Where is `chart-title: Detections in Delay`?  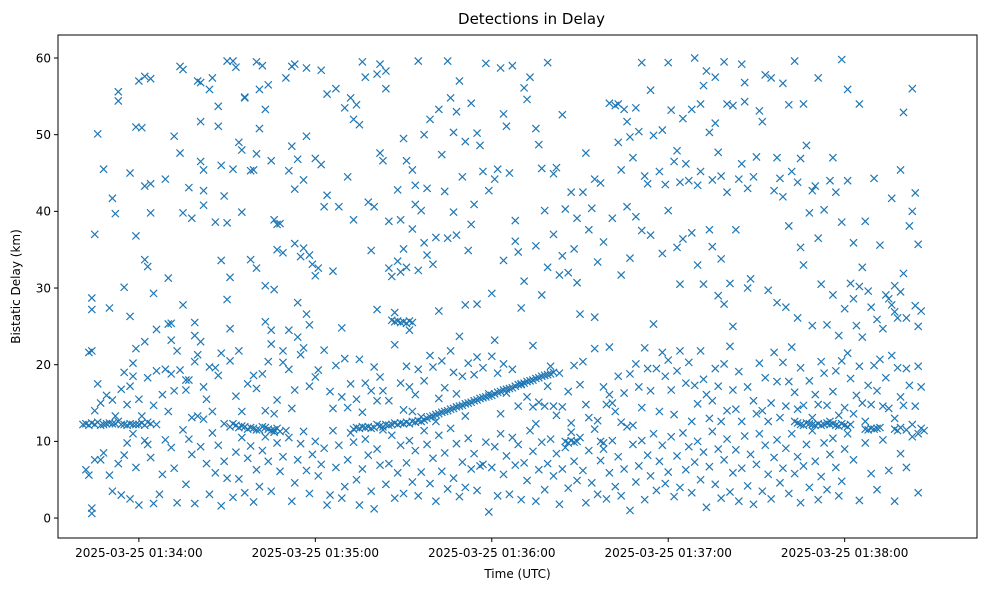
chart-title: Detections in Delay is located at coordinates (531, 19).